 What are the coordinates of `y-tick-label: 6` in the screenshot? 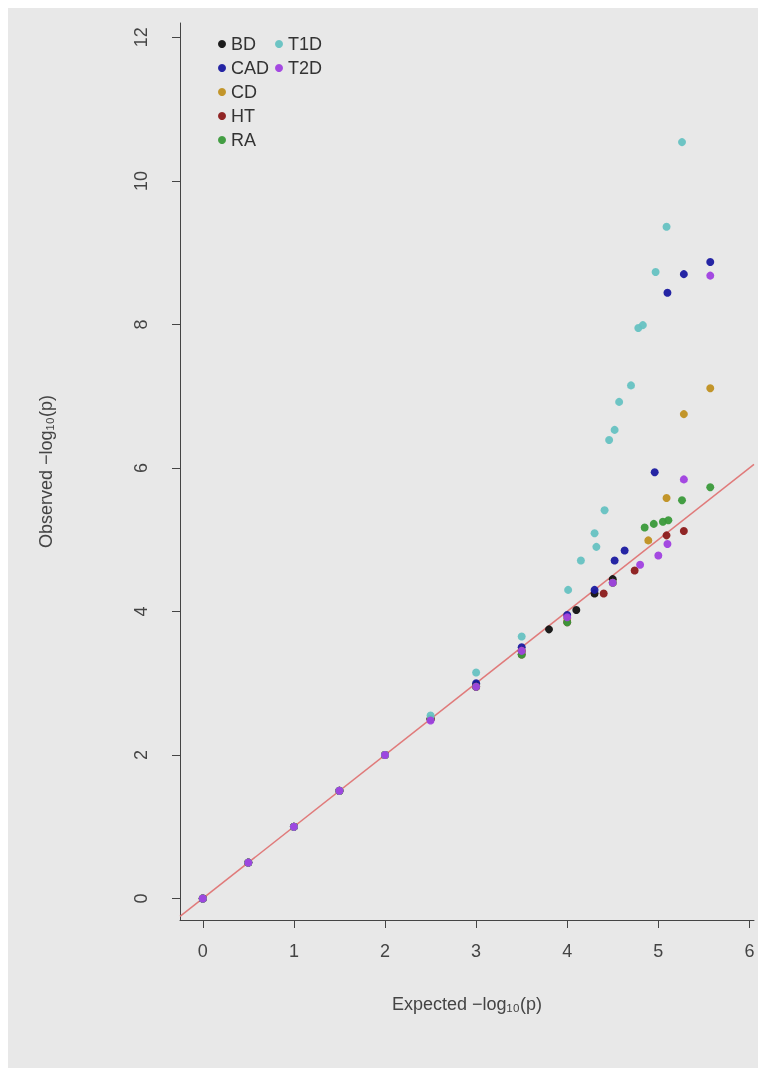 It's located at (141, 467).